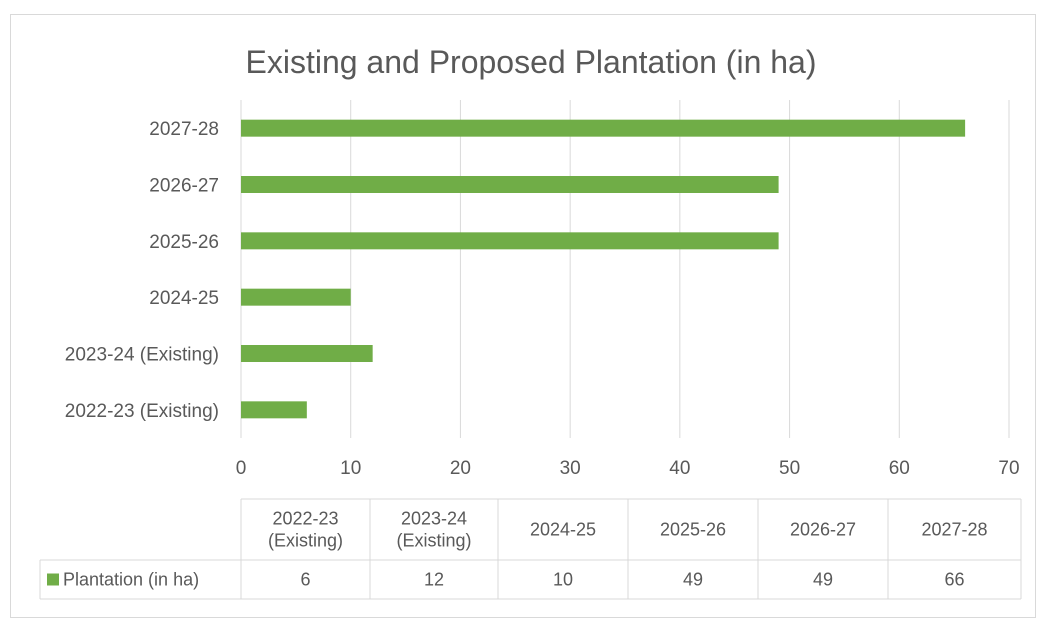 The height and width of the screenshot is (619, 1037). What do you see at coordinates (184, 242) in the screenshot?
I see `category-label: 2025-26` at bounding box center [184, 242].